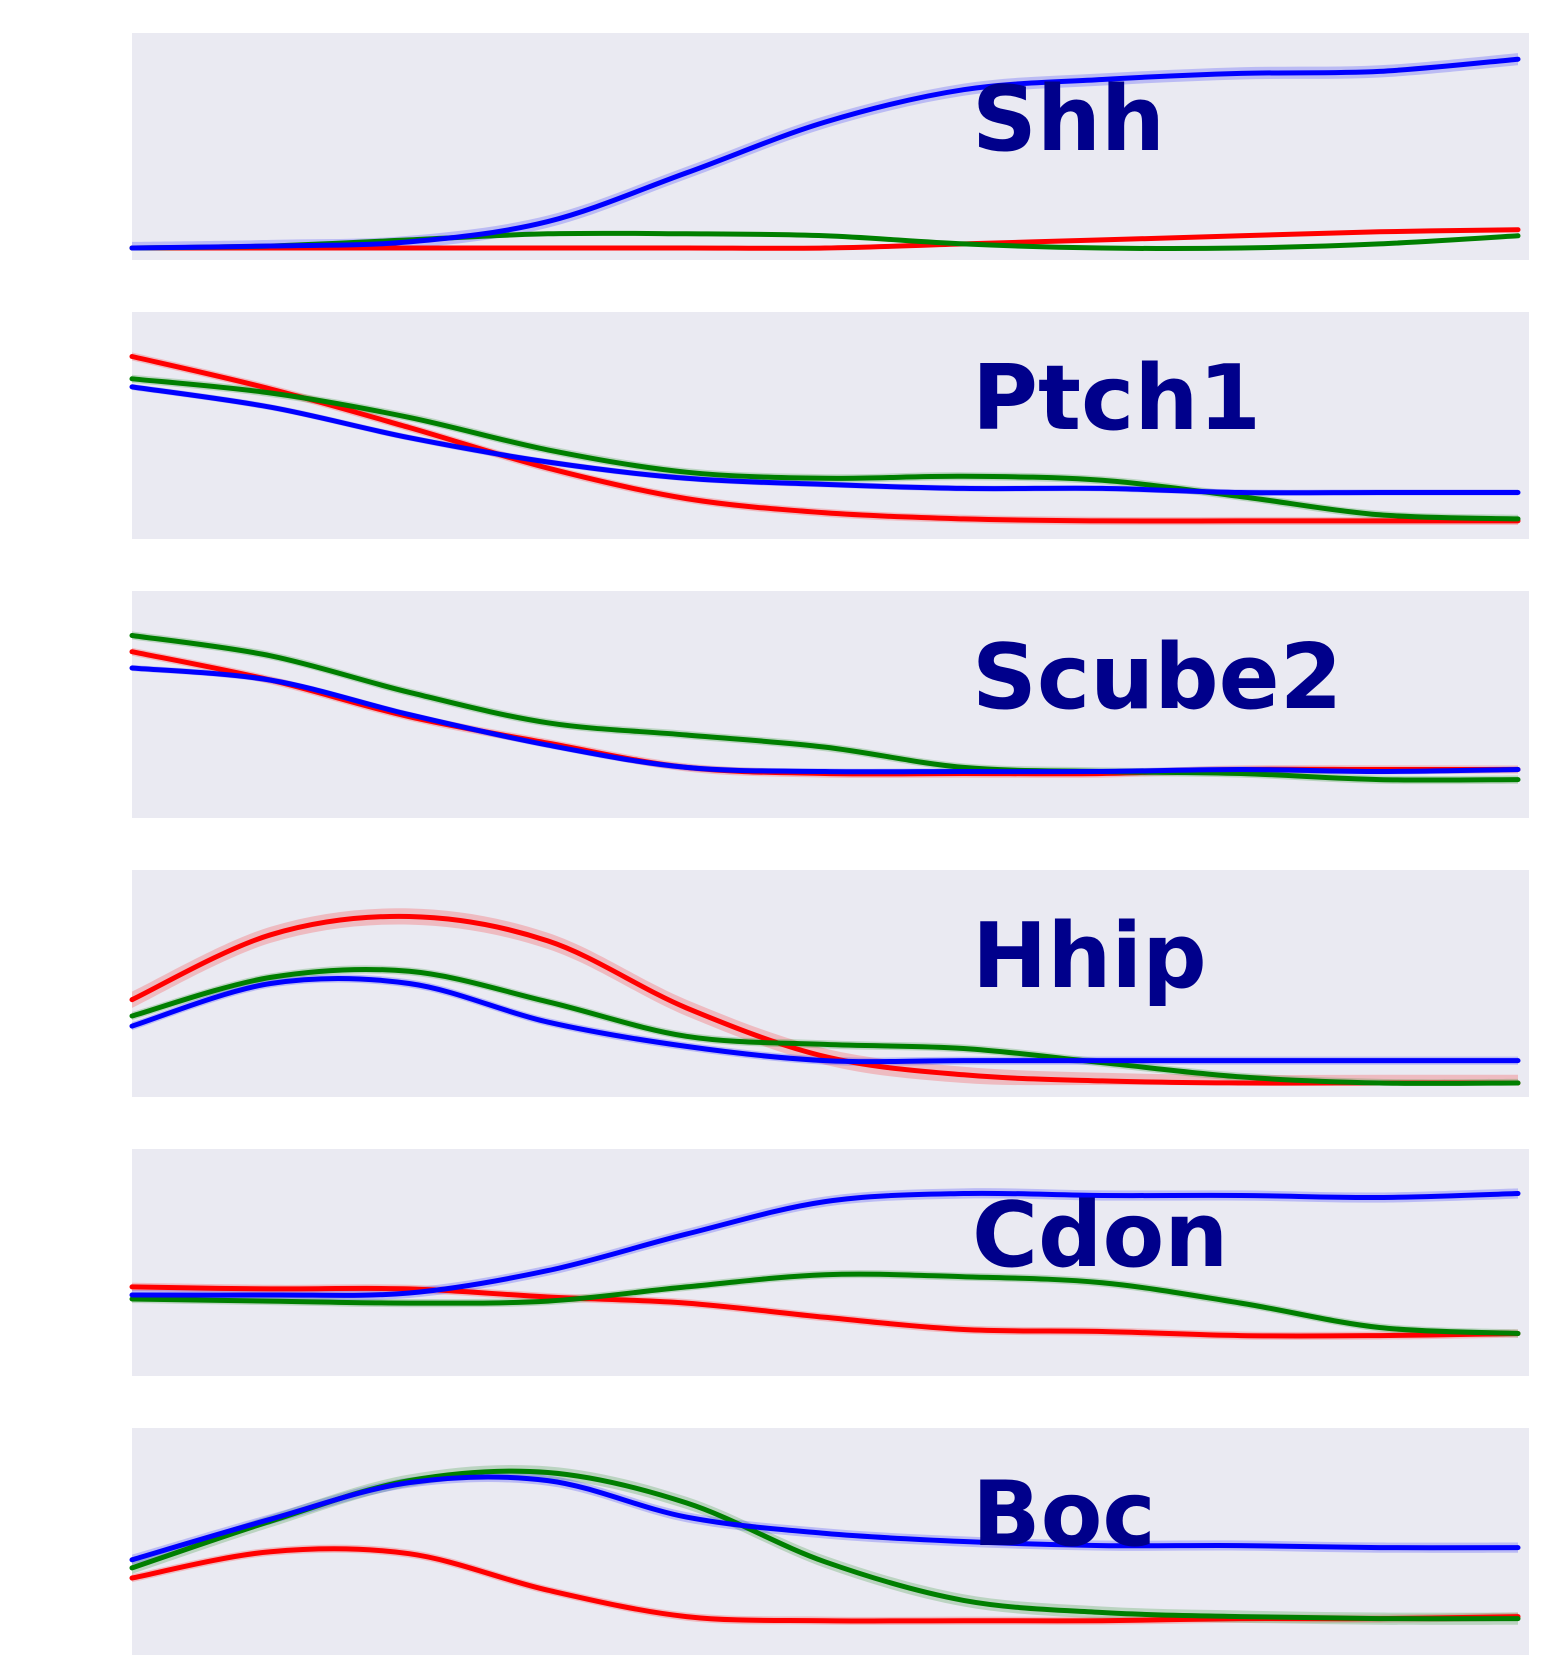 The width and height of the screenshot is (1552, 1677). I want to click on panel-cdon: Cdon, so click(829, 1262).